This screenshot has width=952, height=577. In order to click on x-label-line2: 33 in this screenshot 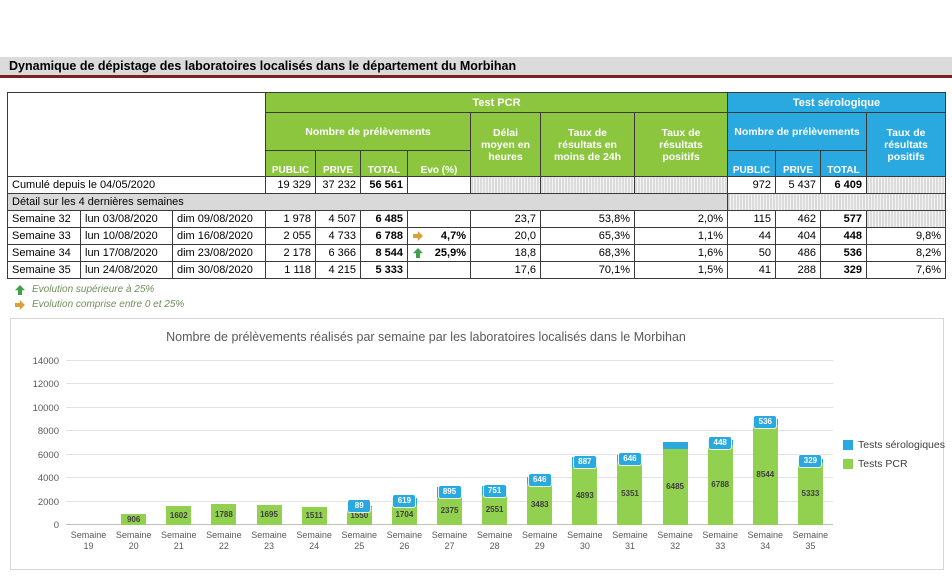, I will do `click(720, 546)`.